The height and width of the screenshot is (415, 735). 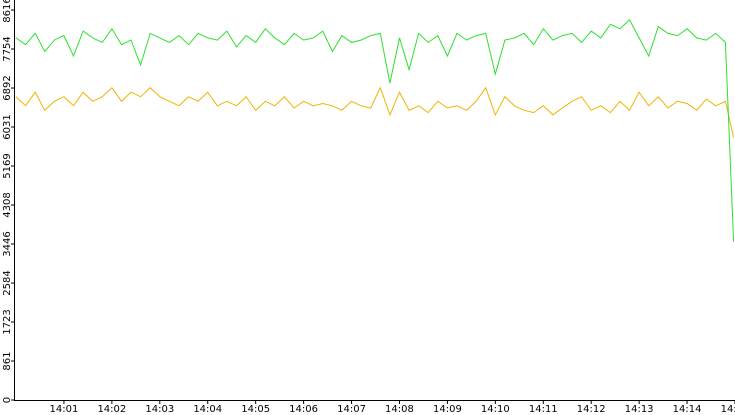 I want to click on x-tick-label: 14:10, so click(x=495, y=409).